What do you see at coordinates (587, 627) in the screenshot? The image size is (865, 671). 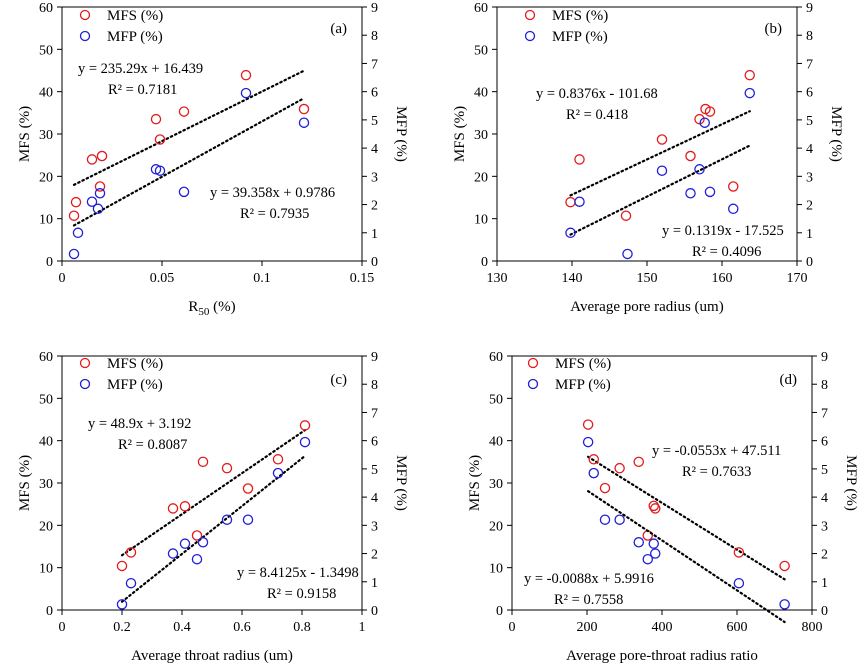 I see `x-tick-label: 200` at bounding box center [587, 627].